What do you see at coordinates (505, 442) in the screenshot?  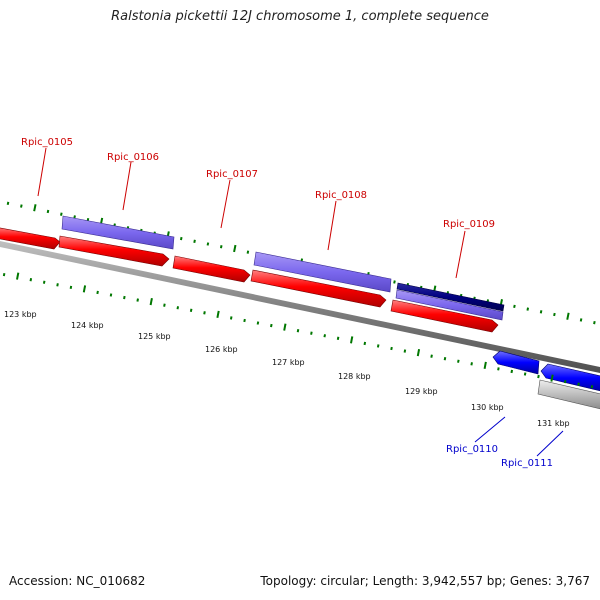 I see `reverse-gene-labels: Rpic_0110 Rpic_0111` at bounding box center [505, 442].